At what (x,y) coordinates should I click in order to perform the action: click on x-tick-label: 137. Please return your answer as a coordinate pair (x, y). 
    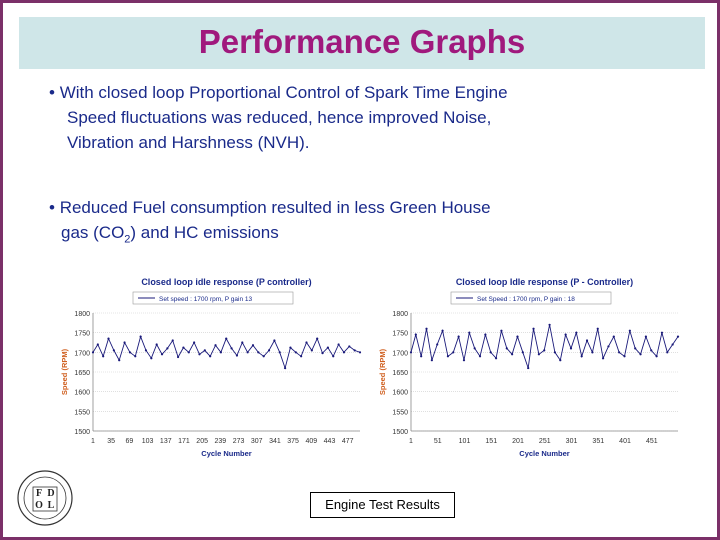
    Looking at the image, I should click on (166, 441).